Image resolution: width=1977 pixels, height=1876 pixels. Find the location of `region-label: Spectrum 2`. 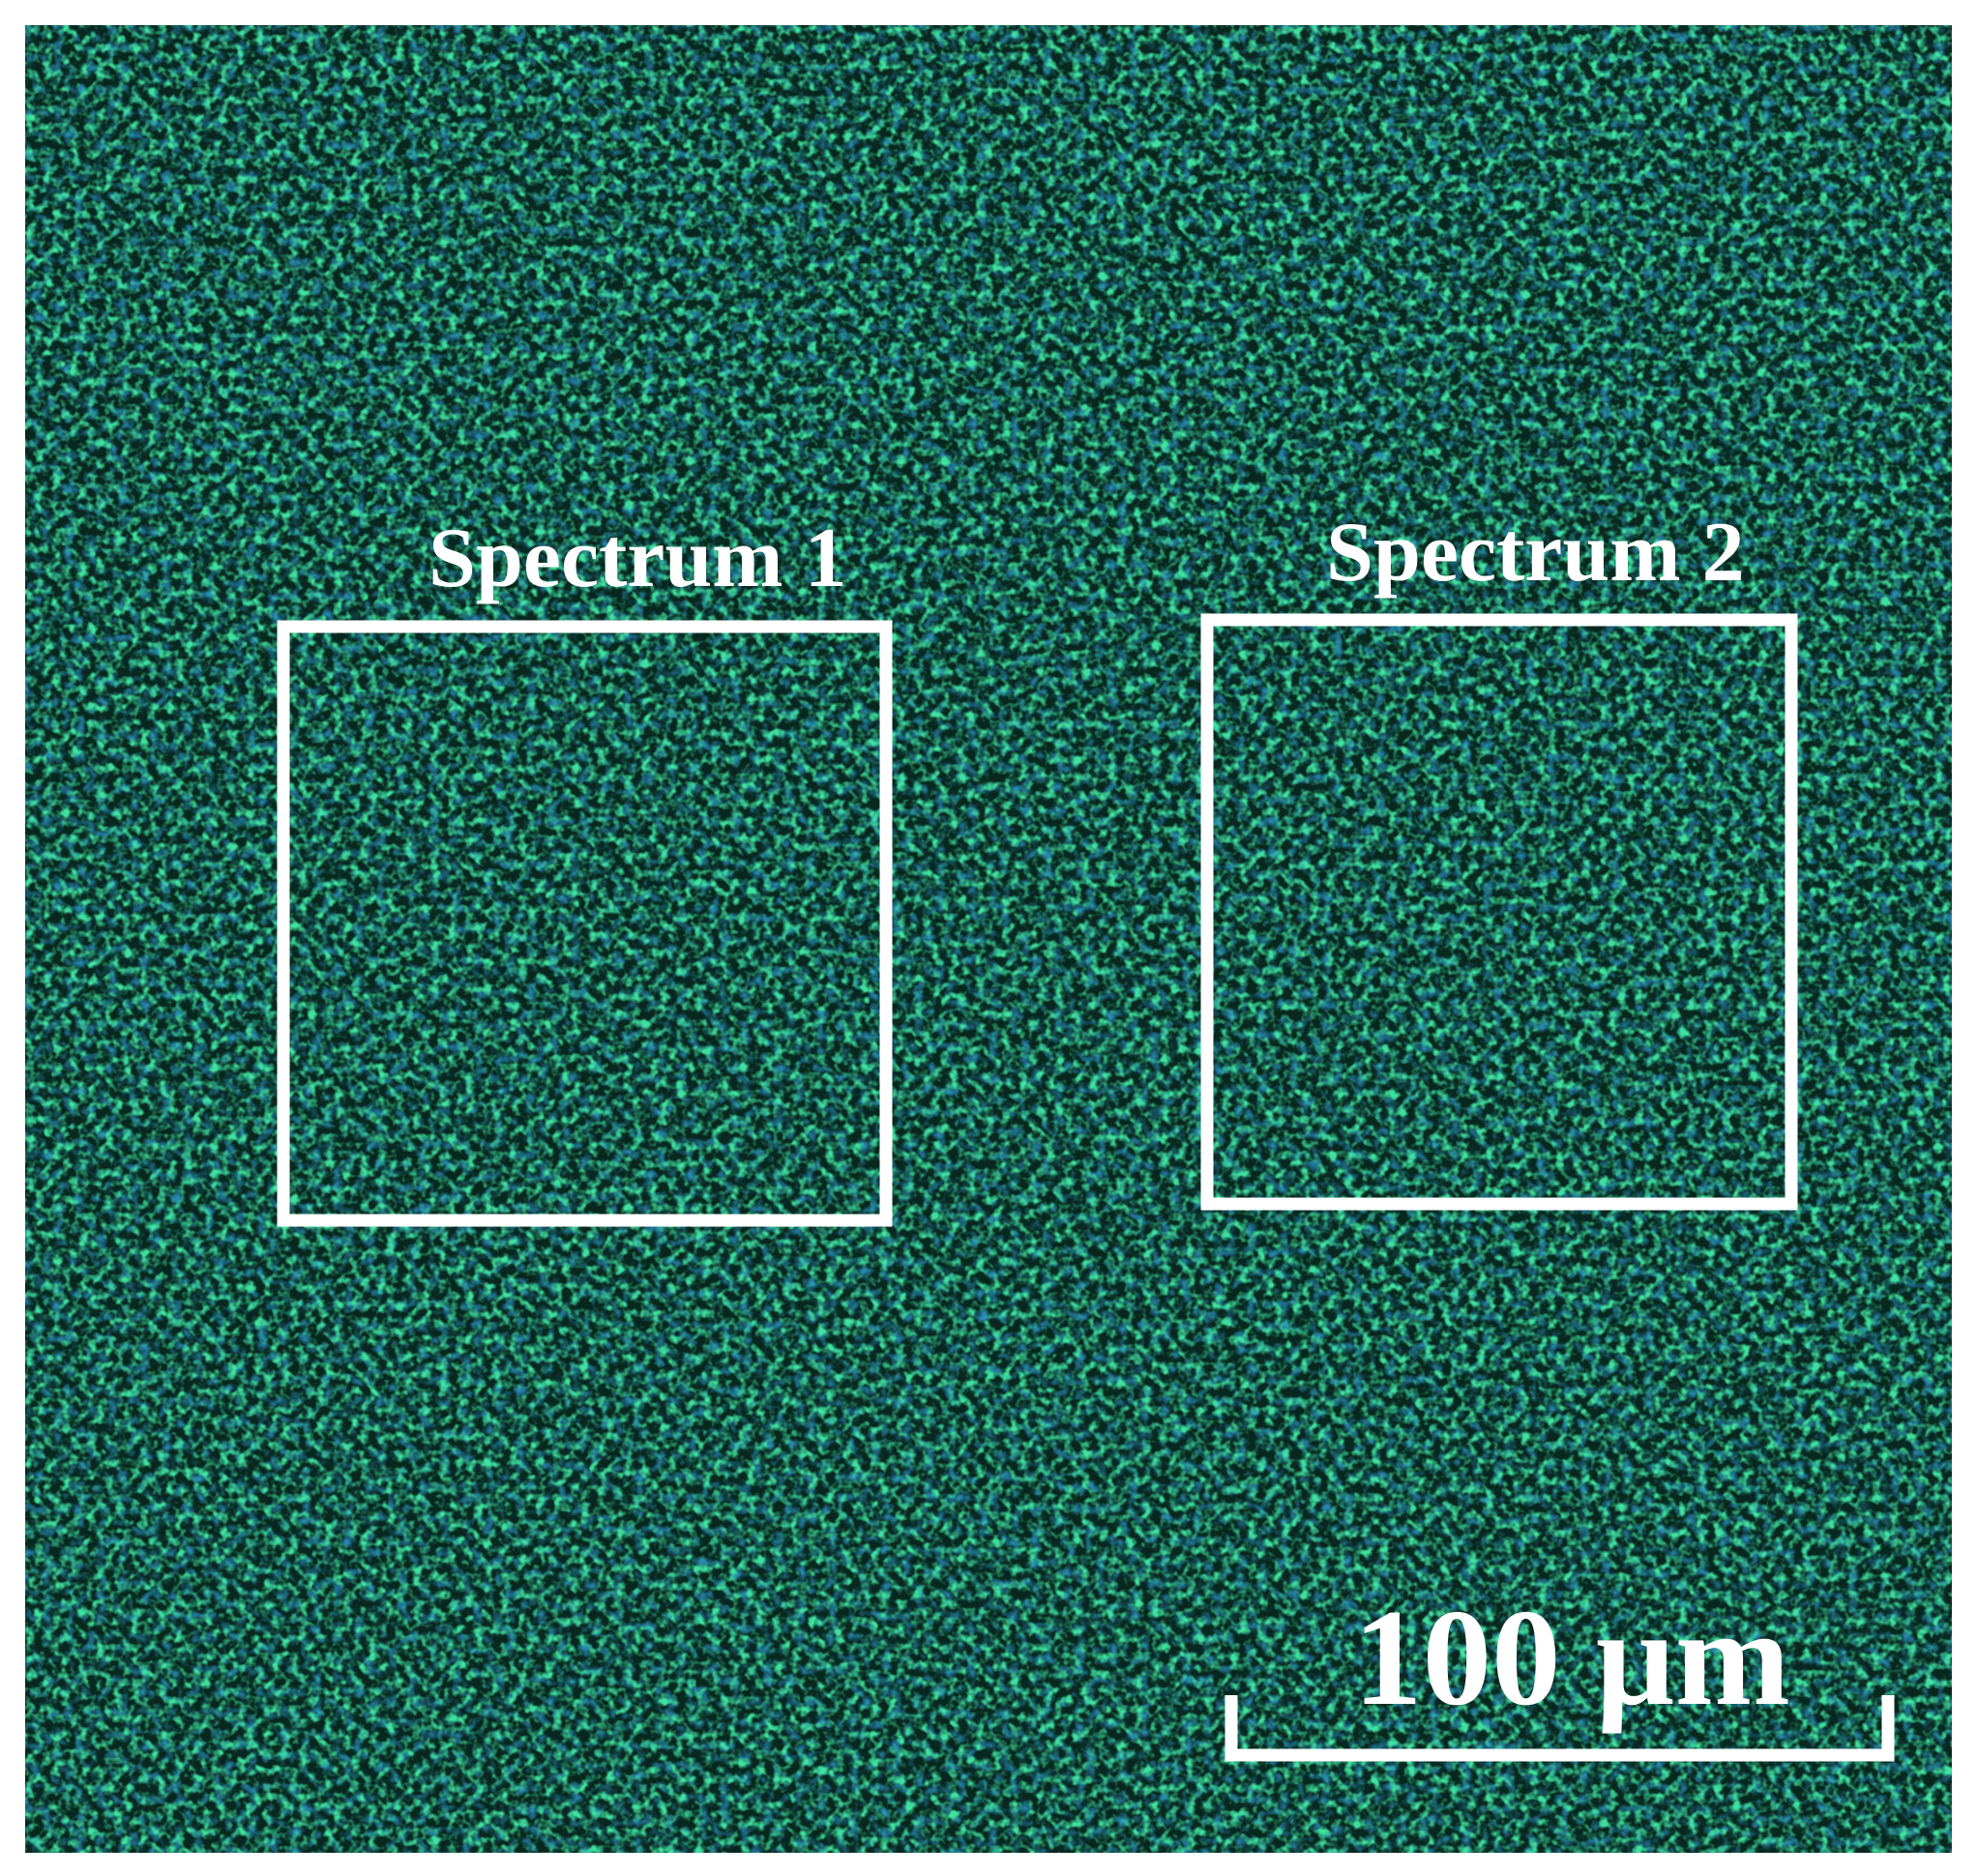

region-label: Spectrum 2 is located at coordinates (1536, 553).